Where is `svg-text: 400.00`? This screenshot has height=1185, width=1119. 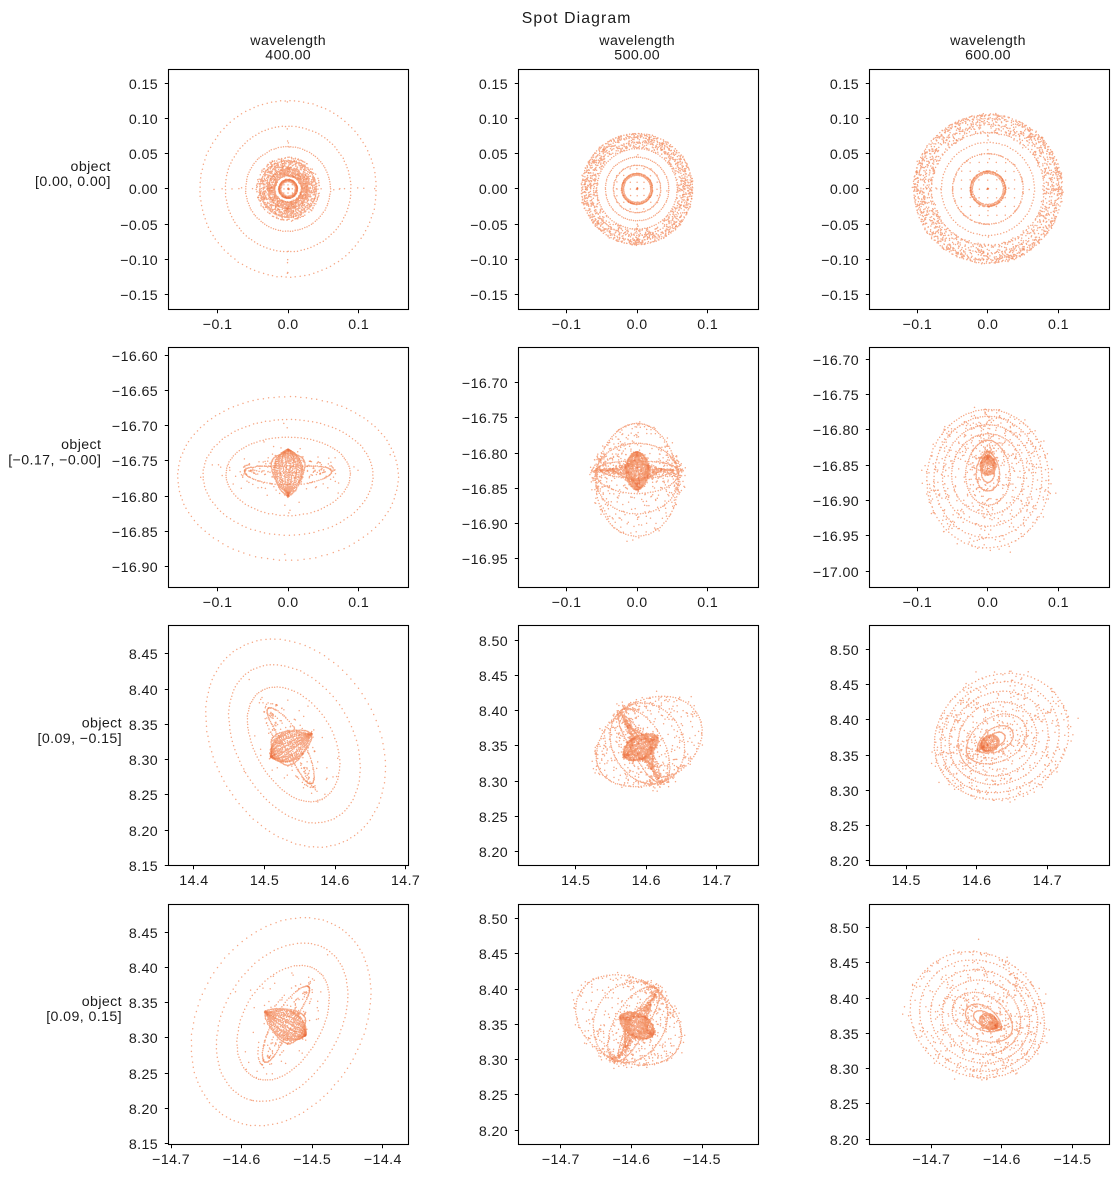 svg-text: 400.00 is located at coordinates (288, 56).